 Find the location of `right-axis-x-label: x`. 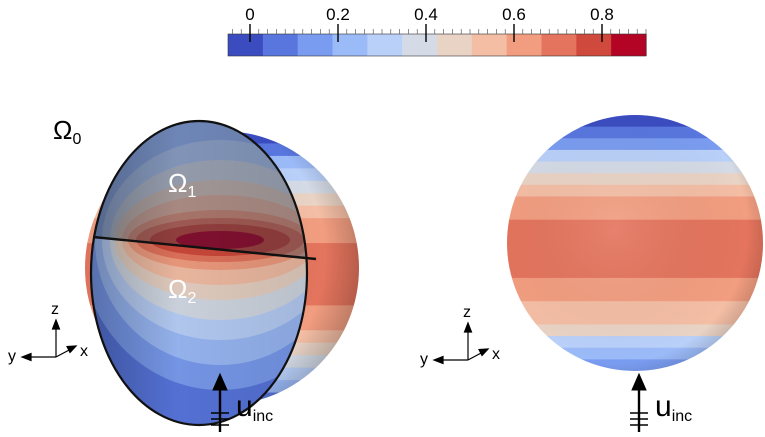

right-axis-x-label: x is located at coordinates (496, 354).